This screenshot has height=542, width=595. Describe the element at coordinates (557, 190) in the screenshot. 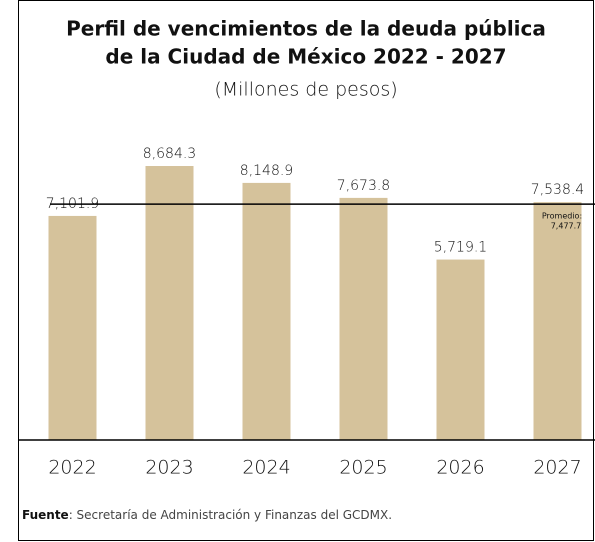

I see `value-label: 7,538.4` at that location.